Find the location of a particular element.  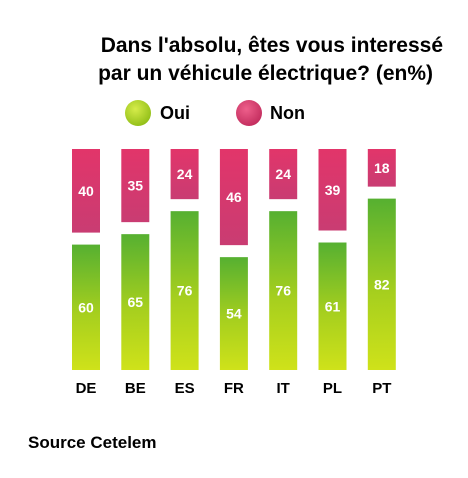

bar-non-it is located at coordinates (283, 174).